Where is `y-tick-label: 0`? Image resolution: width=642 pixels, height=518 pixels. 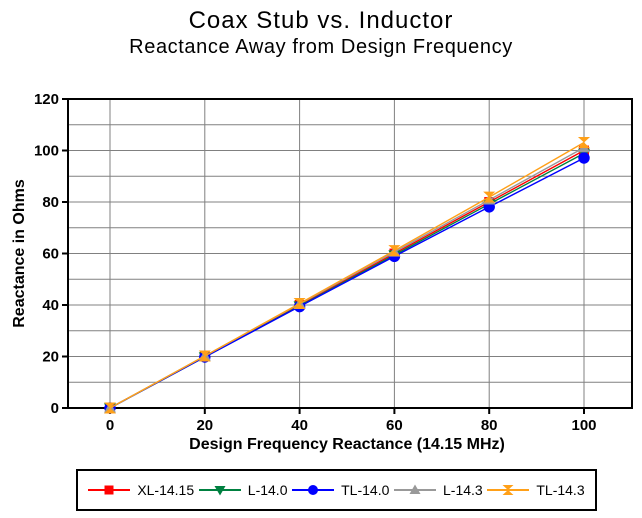
y-tick-label: 0 is located at coordinates (55, 408).